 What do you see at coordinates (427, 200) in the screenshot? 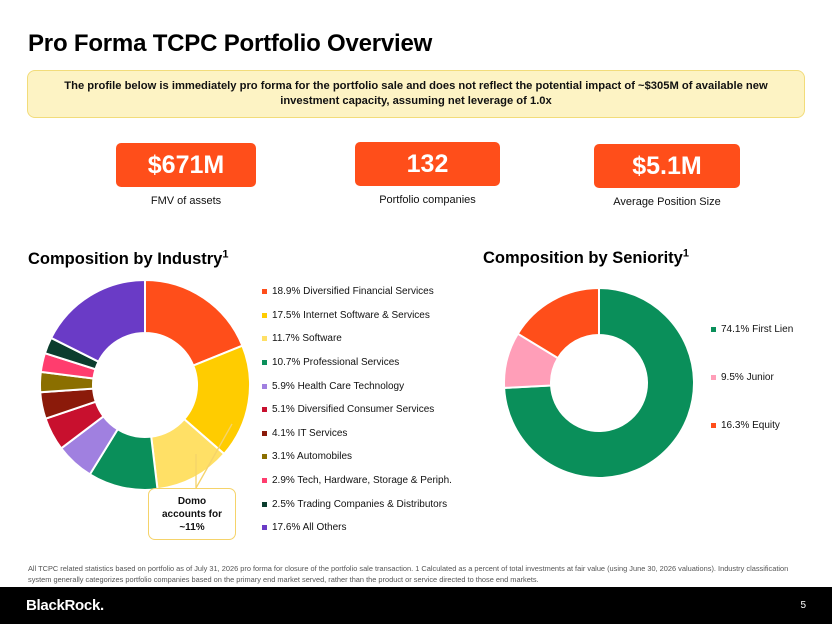
I see `kpi-portfolio-companies-label: Portfolio companies` at bounding box center [427, 200].